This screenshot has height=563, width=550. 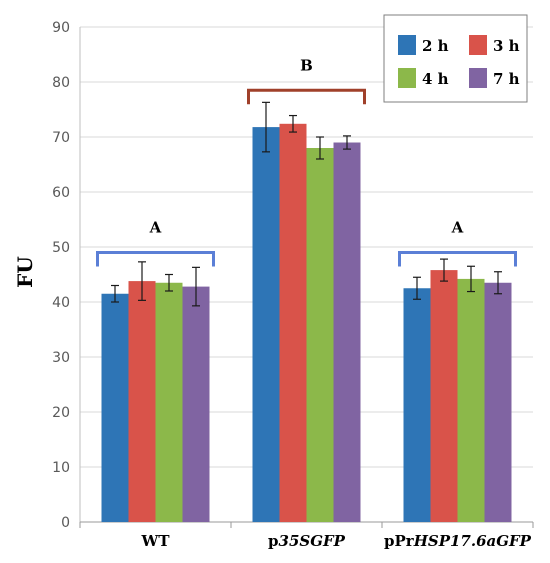 What do you see at coordinates (61, 275) in the screenshot?
I see `y-tick-labels: 0 10 20 30 40 50 60 70 80 90` at bounding box center [61, 275].